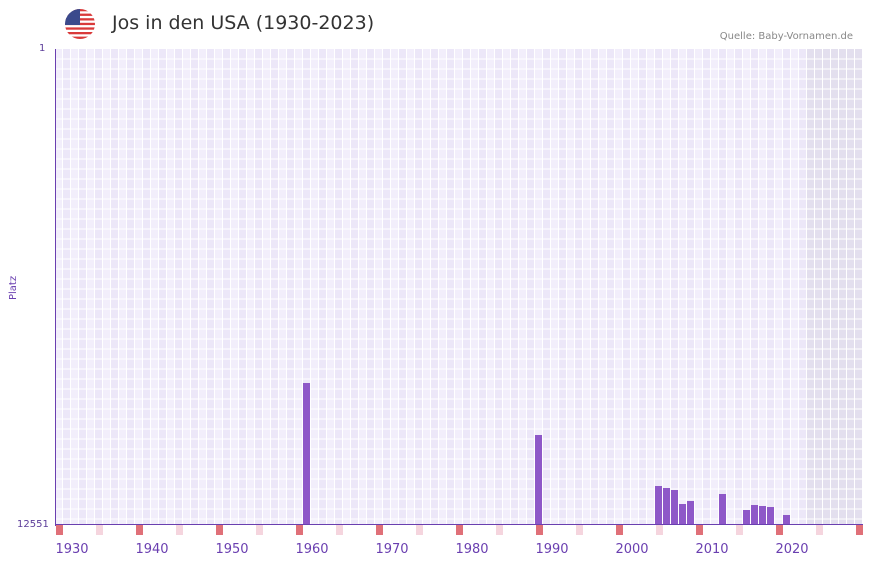 This screenshot has height=567, width=873. What do you see at coordinates (658, 505) in the screenshot?
I see `bar-2004` at bounding box center [658, 505].